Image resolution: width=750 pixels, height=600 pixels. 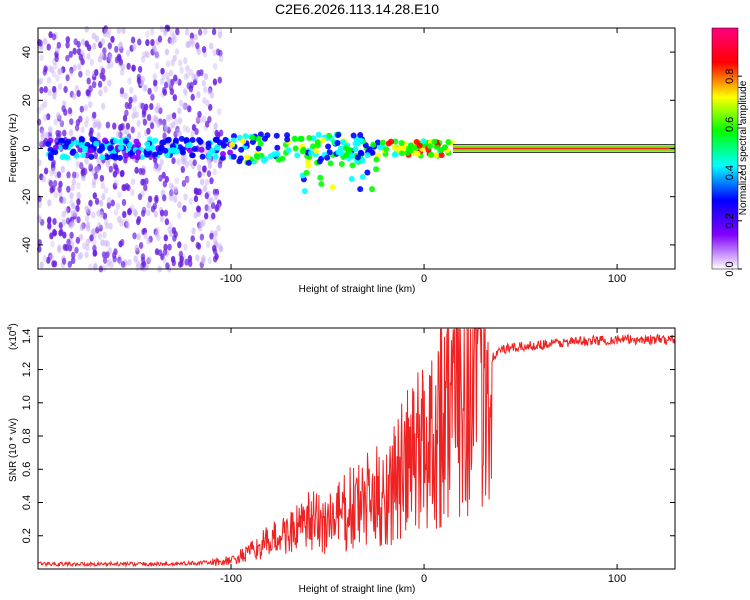 I want to click on y-tick-label: 0.4, so click(x=27, y=502).